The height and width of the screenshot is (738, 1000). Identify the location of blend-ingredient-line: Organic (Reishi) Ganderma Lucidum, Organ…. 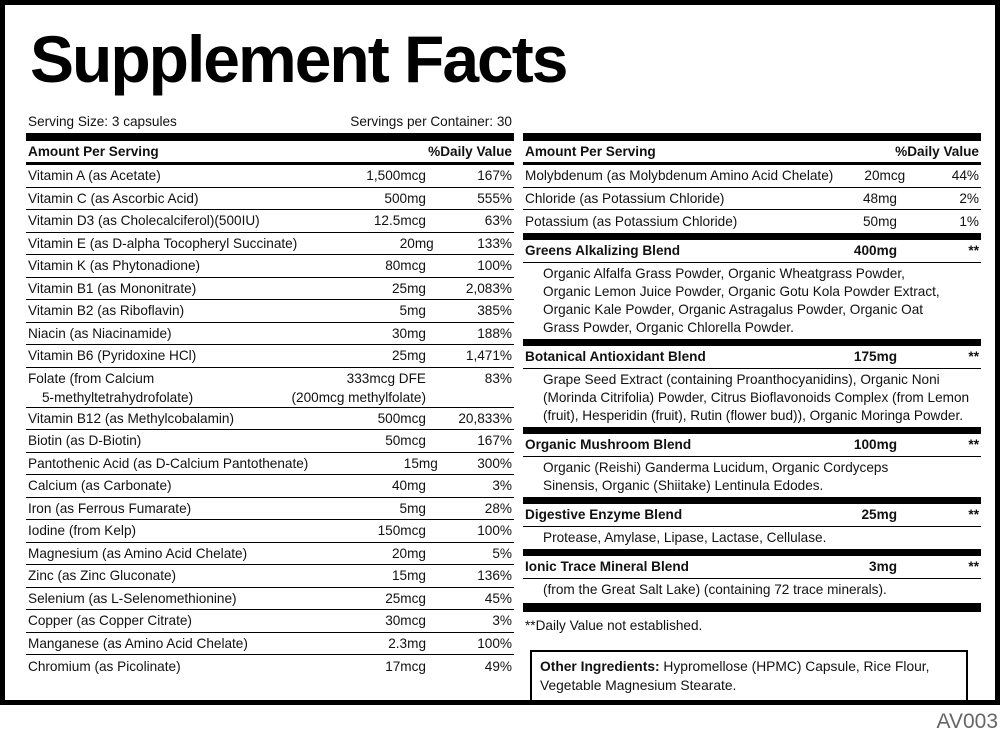
(716, 467).